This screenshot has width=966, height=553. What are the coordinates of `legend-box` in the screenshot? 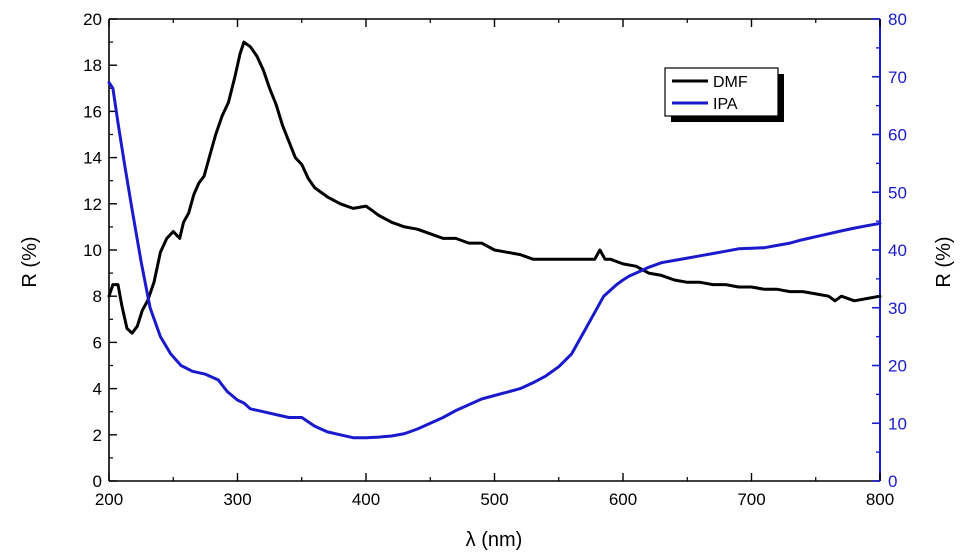 It's located at (721, 92).